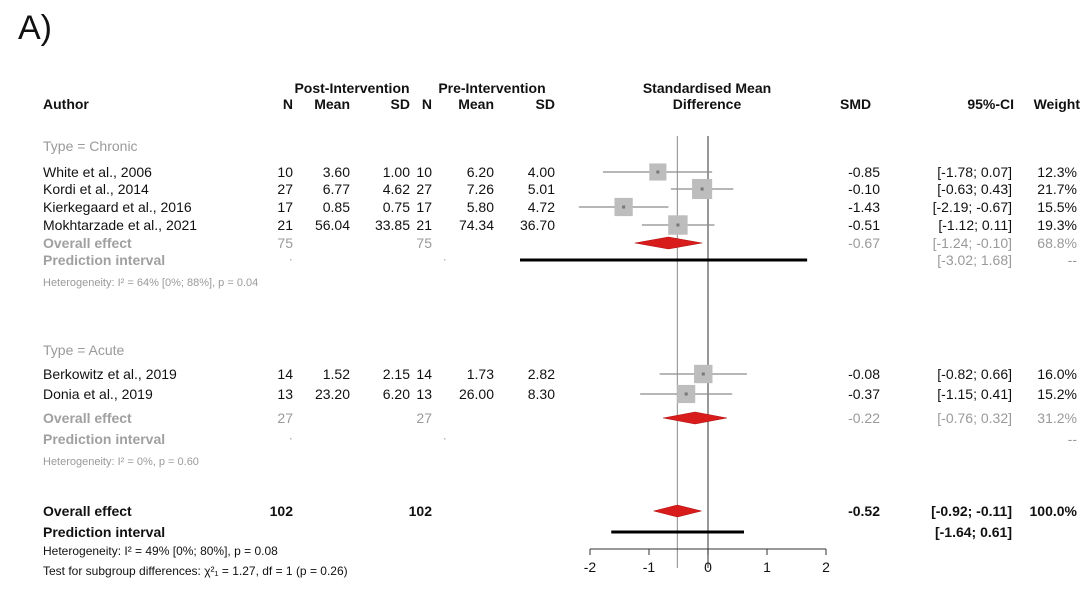 The image size is (1084, 591). What do you see at coordinates (1057, 189) in the screenshot?
I see `study-weight: 21.7%` at bounding box center [1057, 189].